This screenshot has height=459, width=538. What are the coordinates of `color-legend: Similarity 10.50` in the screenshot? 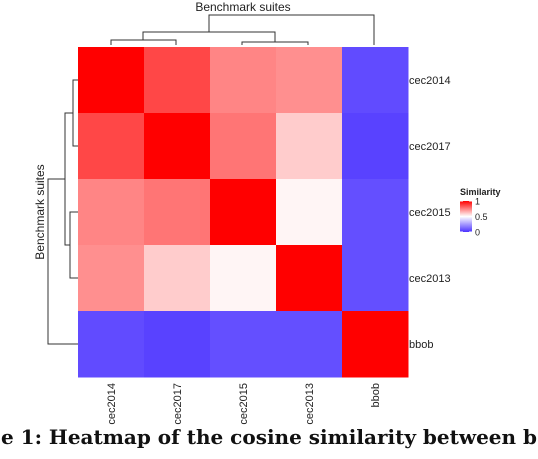 It's located at (480, 212).